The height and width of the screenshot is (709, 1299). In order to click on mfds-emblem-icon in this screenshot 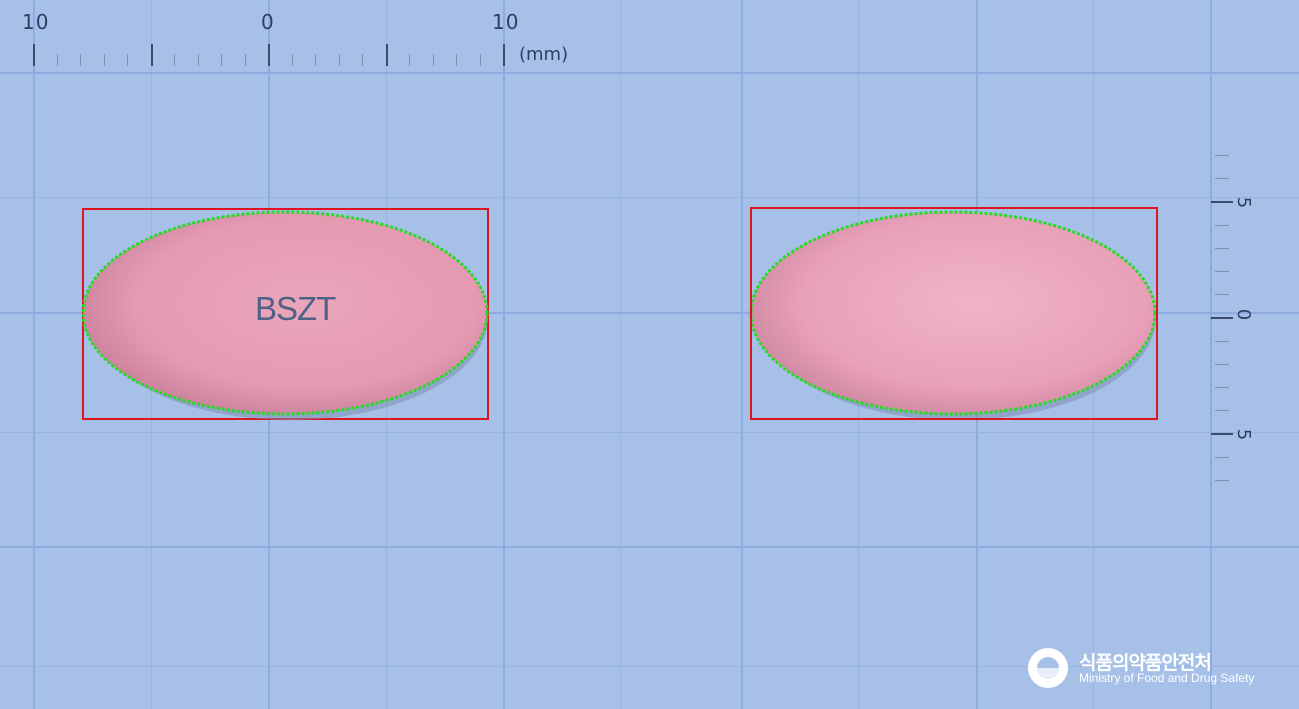, I will do `click(1048, 668)`.